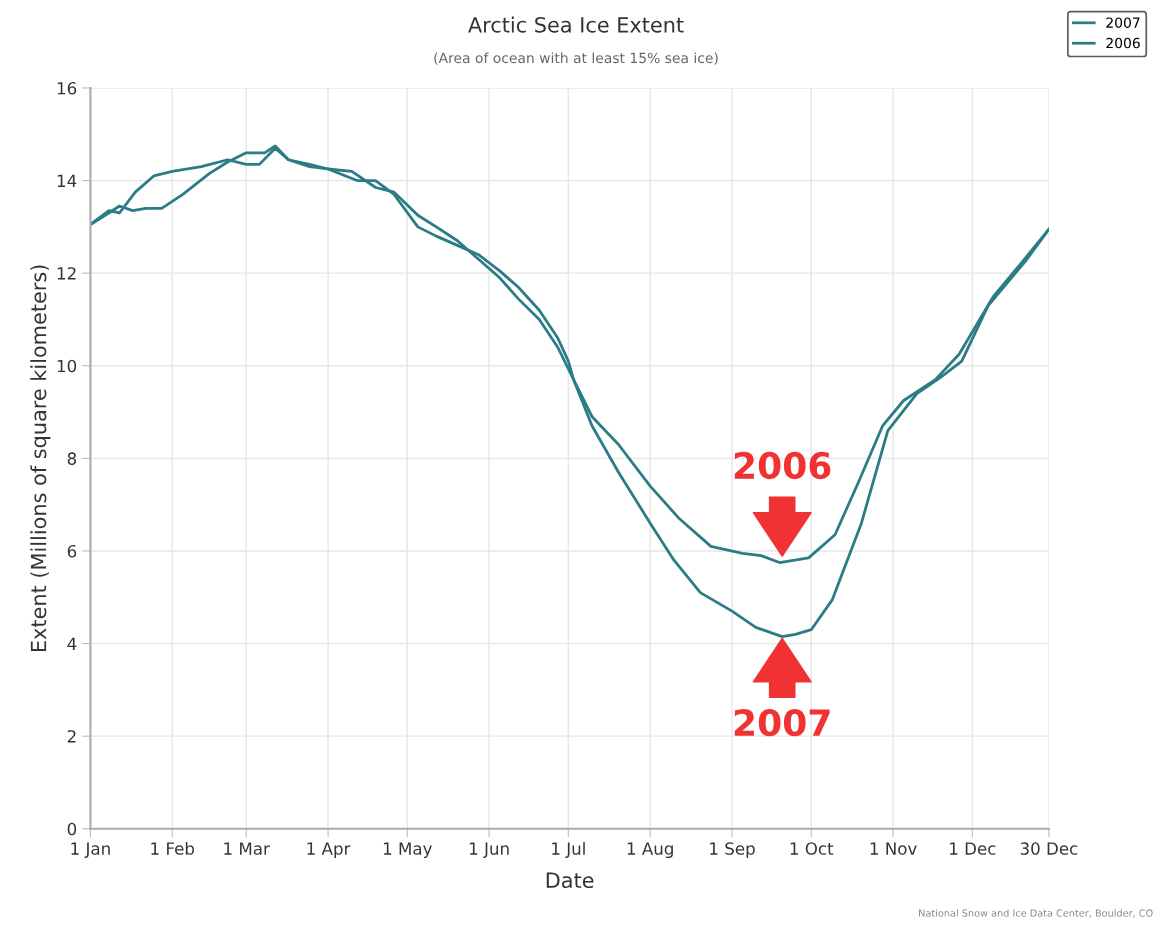 Image resolution: width=1159 pixels, height=926 pixels. What do you see at coordinates (568, 849) in the screenshot?
I see `x-tick-label: 1 Jul` at bounding box center [568, 849].